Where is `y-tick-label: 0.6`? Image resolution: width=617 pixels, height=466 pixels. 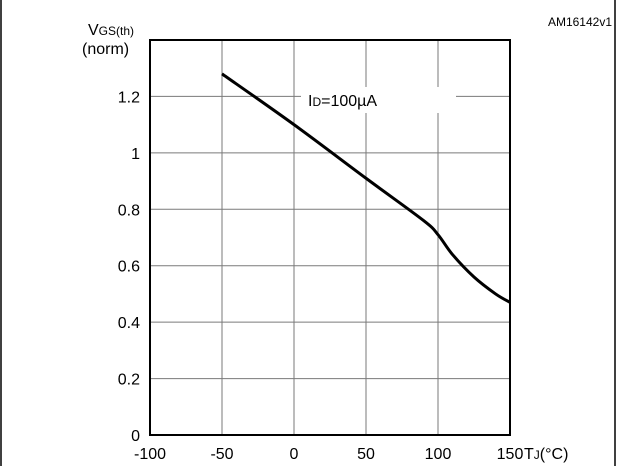
y-tick-label: 0.6 is located at coordinates (129, 267).